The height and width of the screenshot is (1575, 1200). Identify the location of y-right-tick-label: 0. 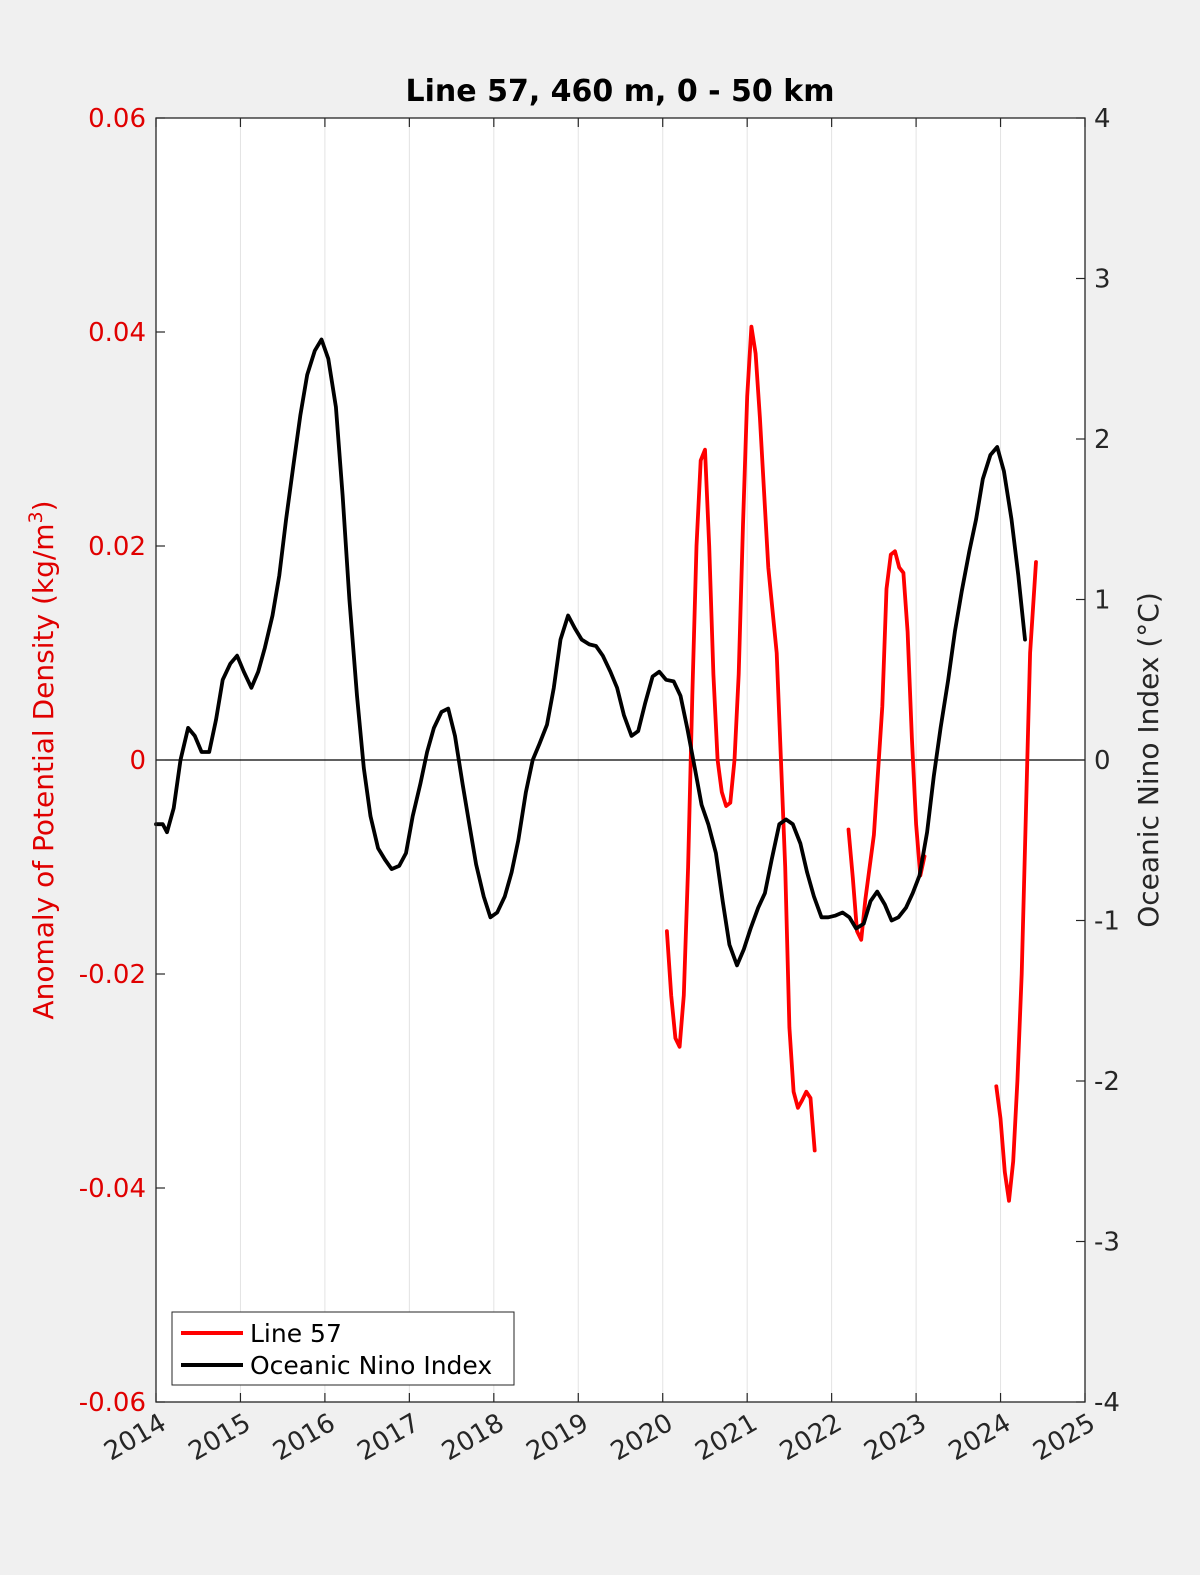
(1102, 761).